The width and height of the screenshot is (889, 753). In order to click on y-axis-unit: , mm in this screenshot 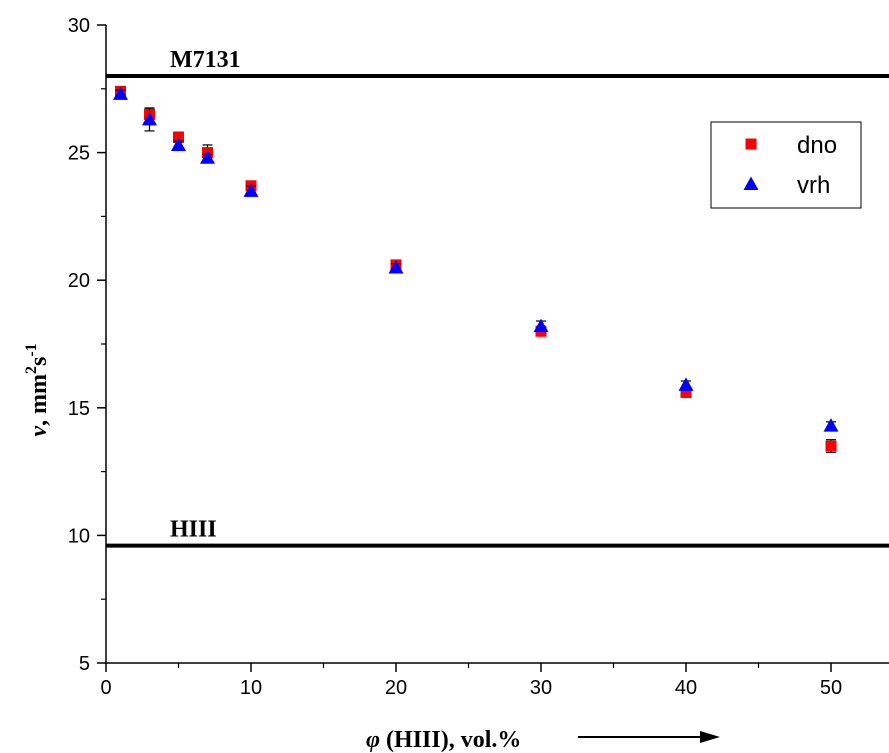, I will do `click(39, 400)`.